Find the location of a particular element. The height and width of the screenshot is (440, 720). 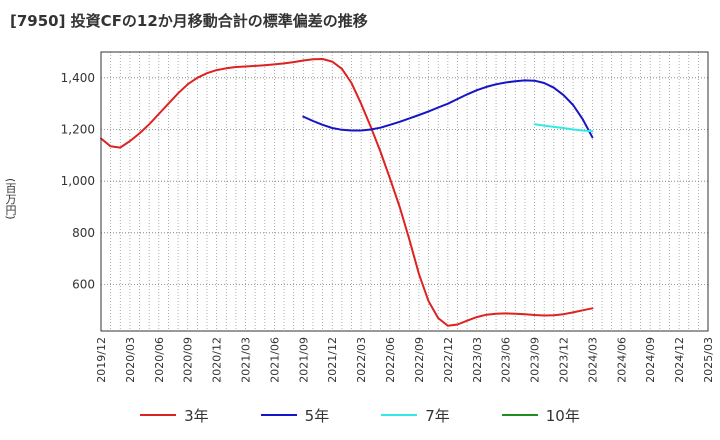

y-tick-label: 1,400 is located at coordinates (78, 78).